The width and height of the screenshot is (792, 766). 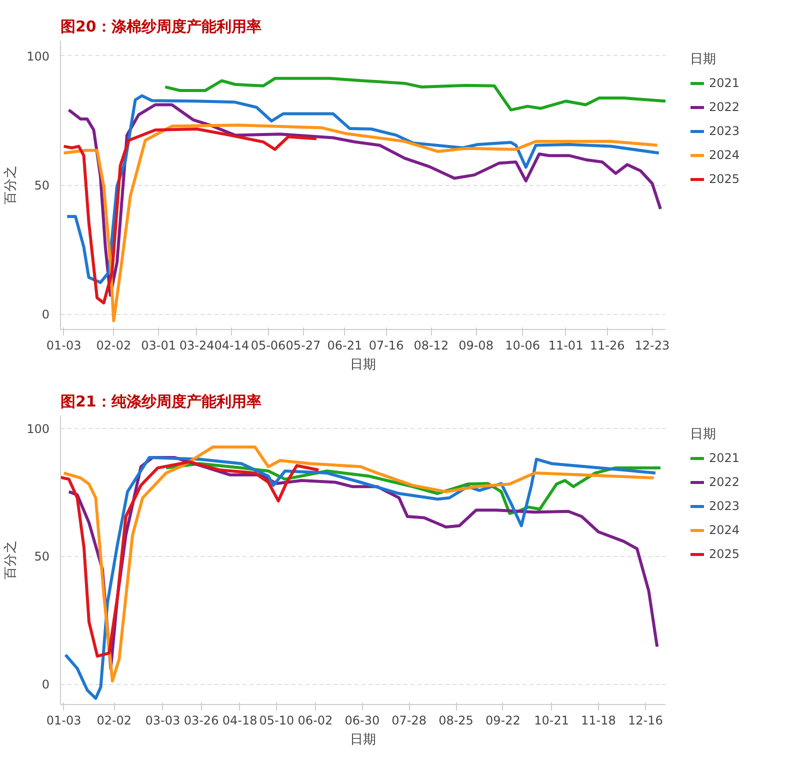 What do you see at coordinates (551, 721) in the screenshot?
I see `x-tick-label: 10-21` at bounding box center [551, 721].